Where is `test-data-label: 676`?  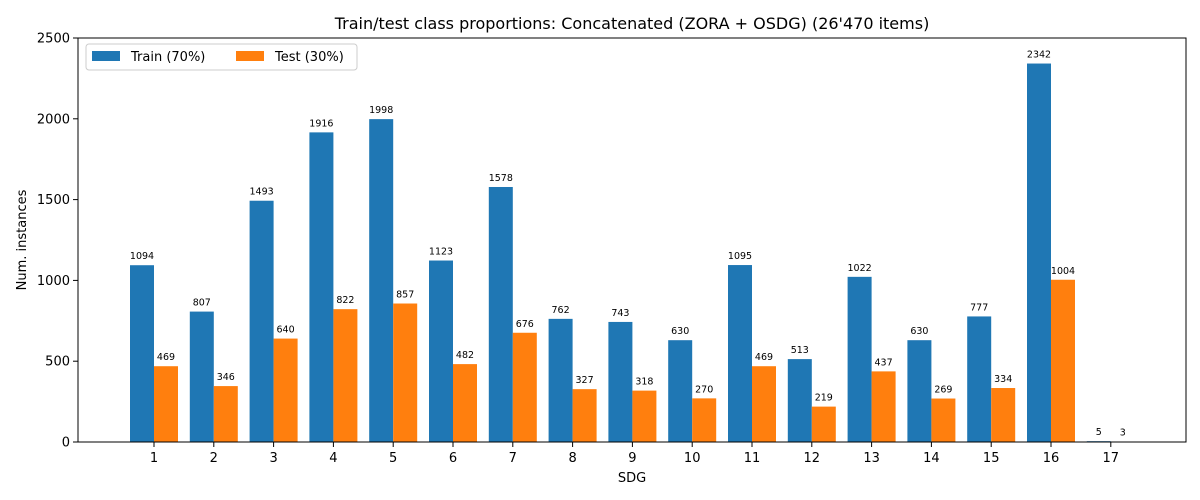
test-data-label: 676 is located at coordinates (525, 324).